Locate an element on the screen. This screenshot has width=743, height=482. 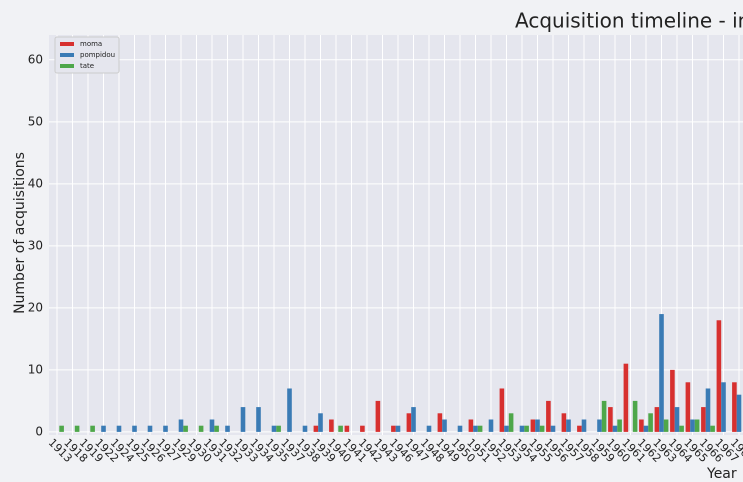
legend-label: pompidou is located at coordinates (97, 55).